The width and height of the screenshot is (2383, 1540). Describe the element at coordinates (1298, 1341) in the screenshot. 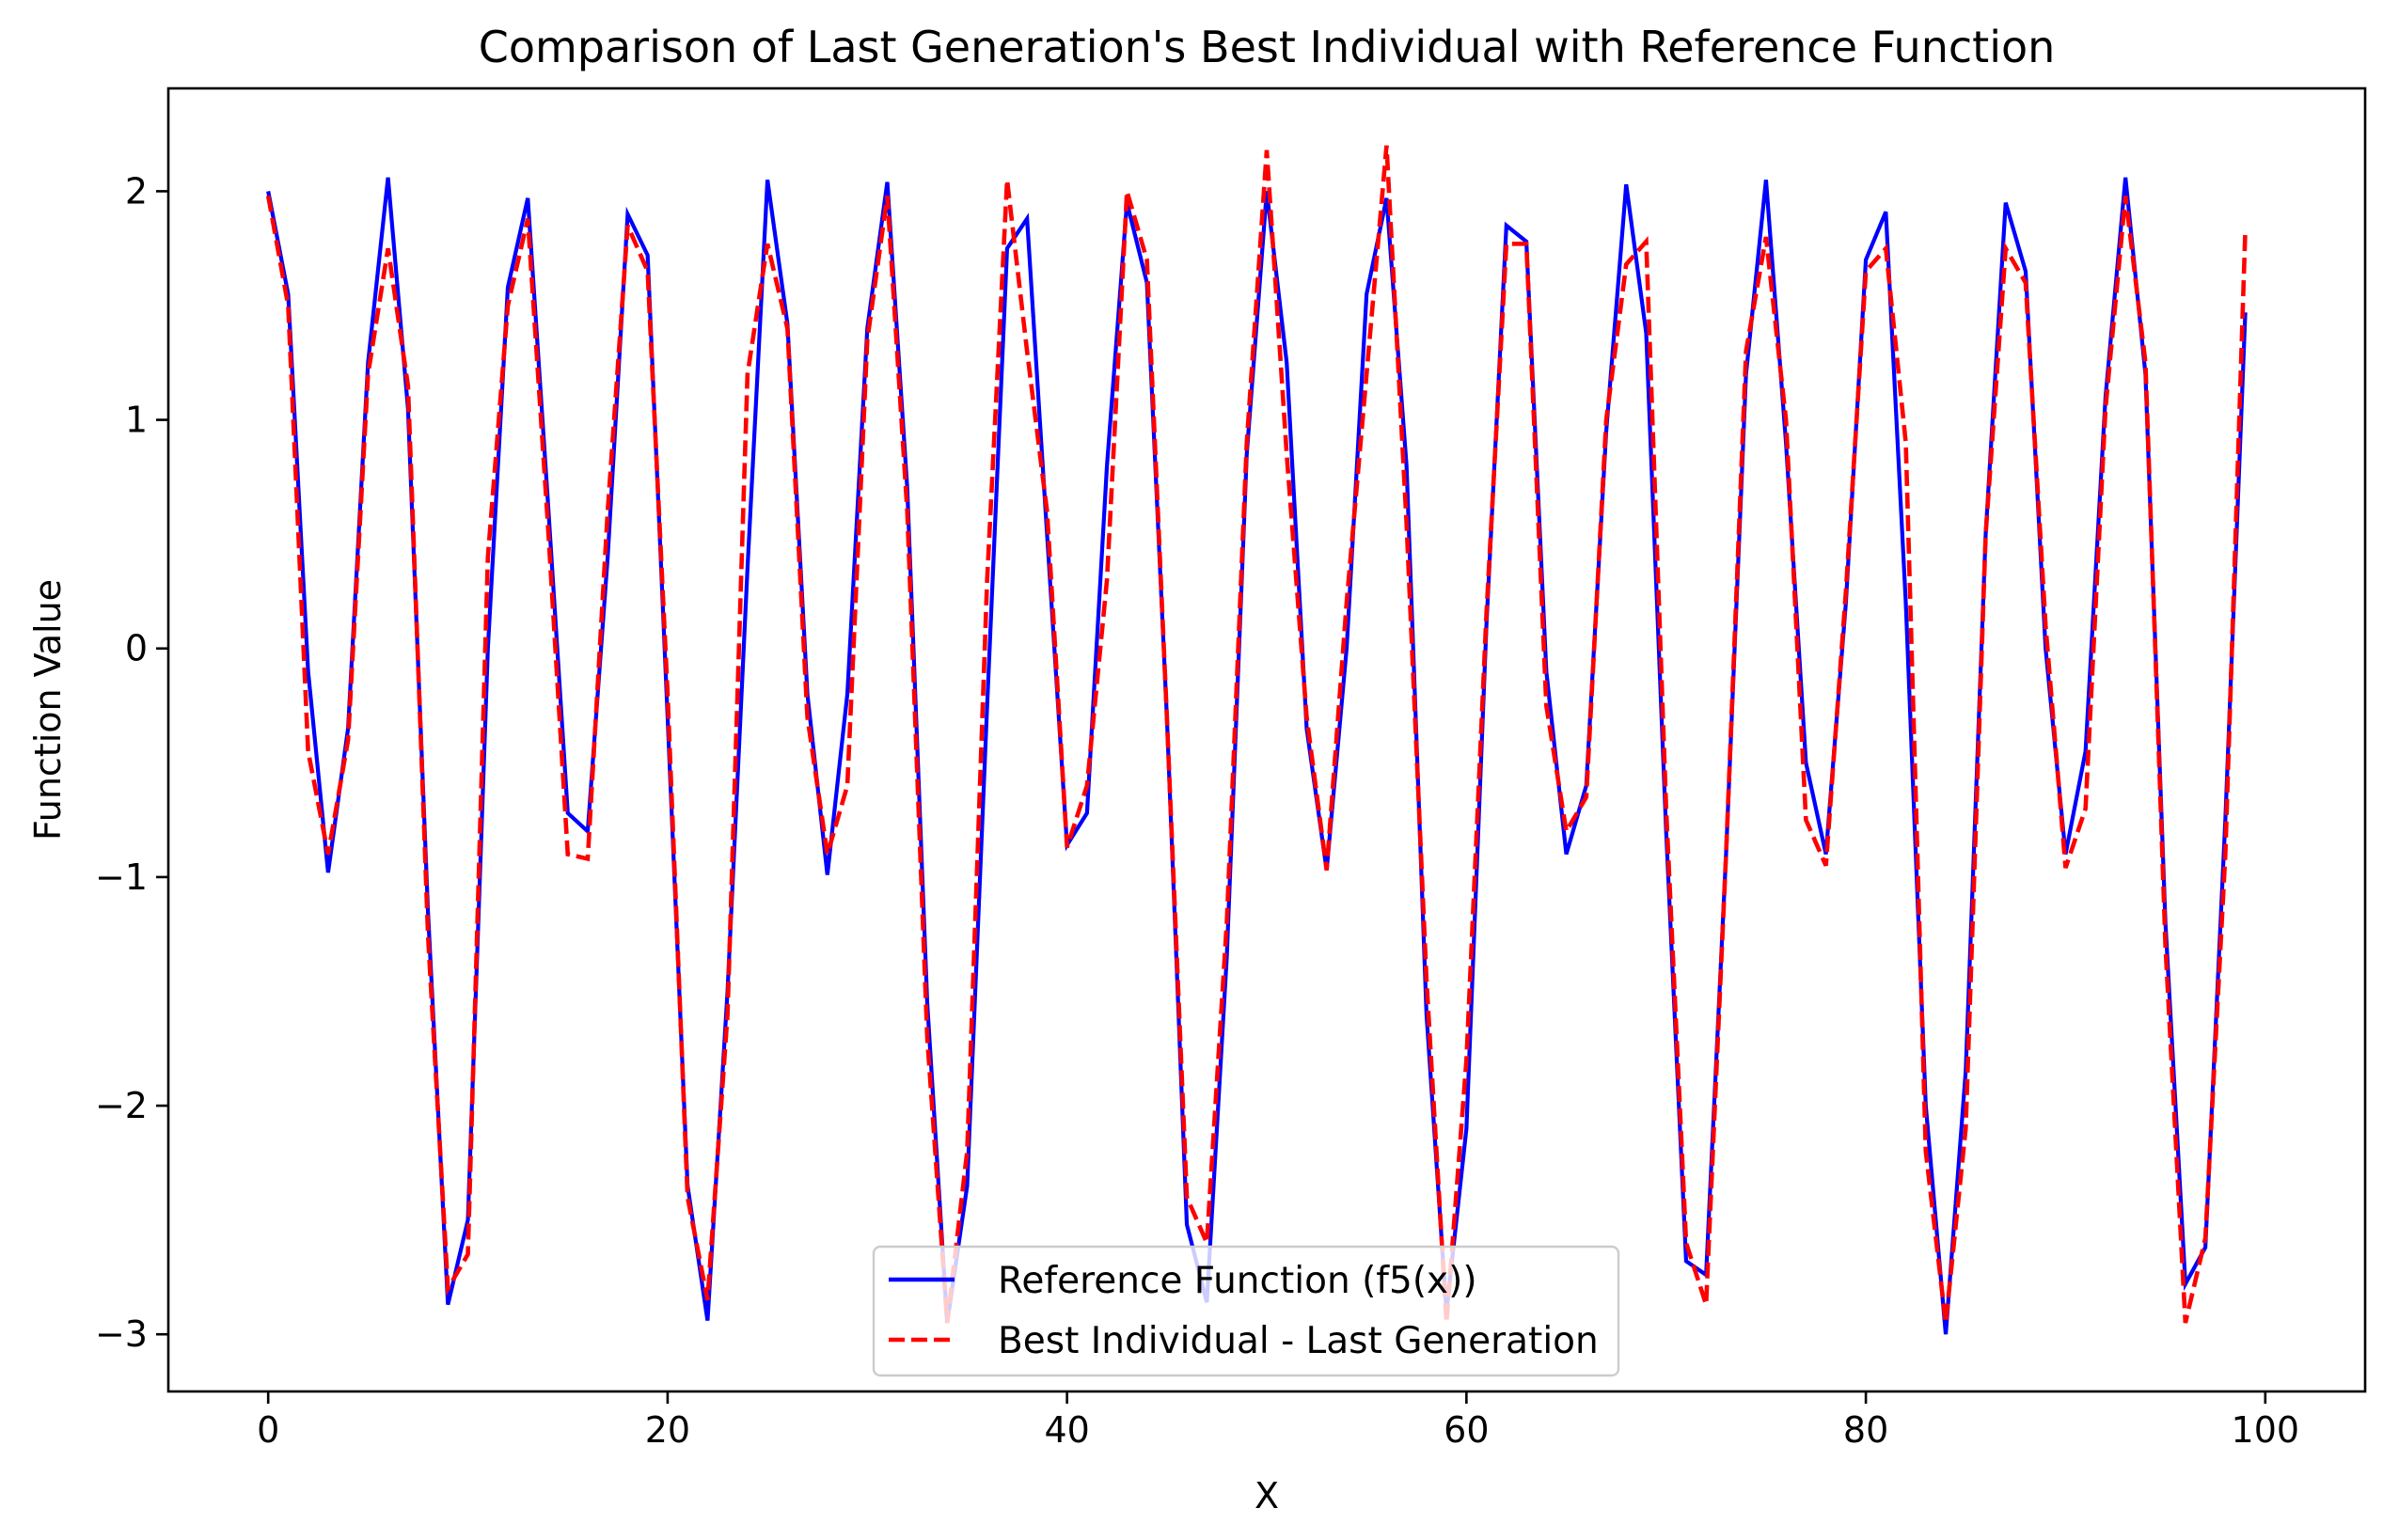

I see `legend-best-individual-label: Best Individual - Last Generation` at that location.